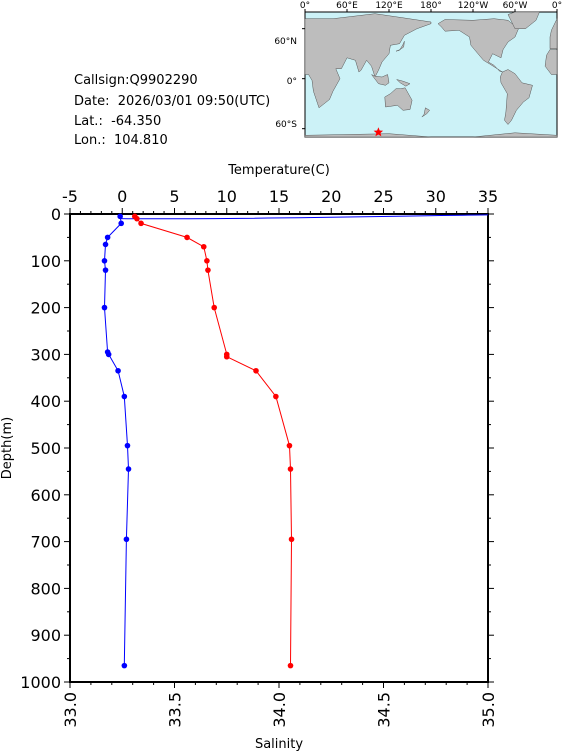 This screenshot has height=751, width=564. I want to click on depth-tick-label: 500, so click(45, 448).